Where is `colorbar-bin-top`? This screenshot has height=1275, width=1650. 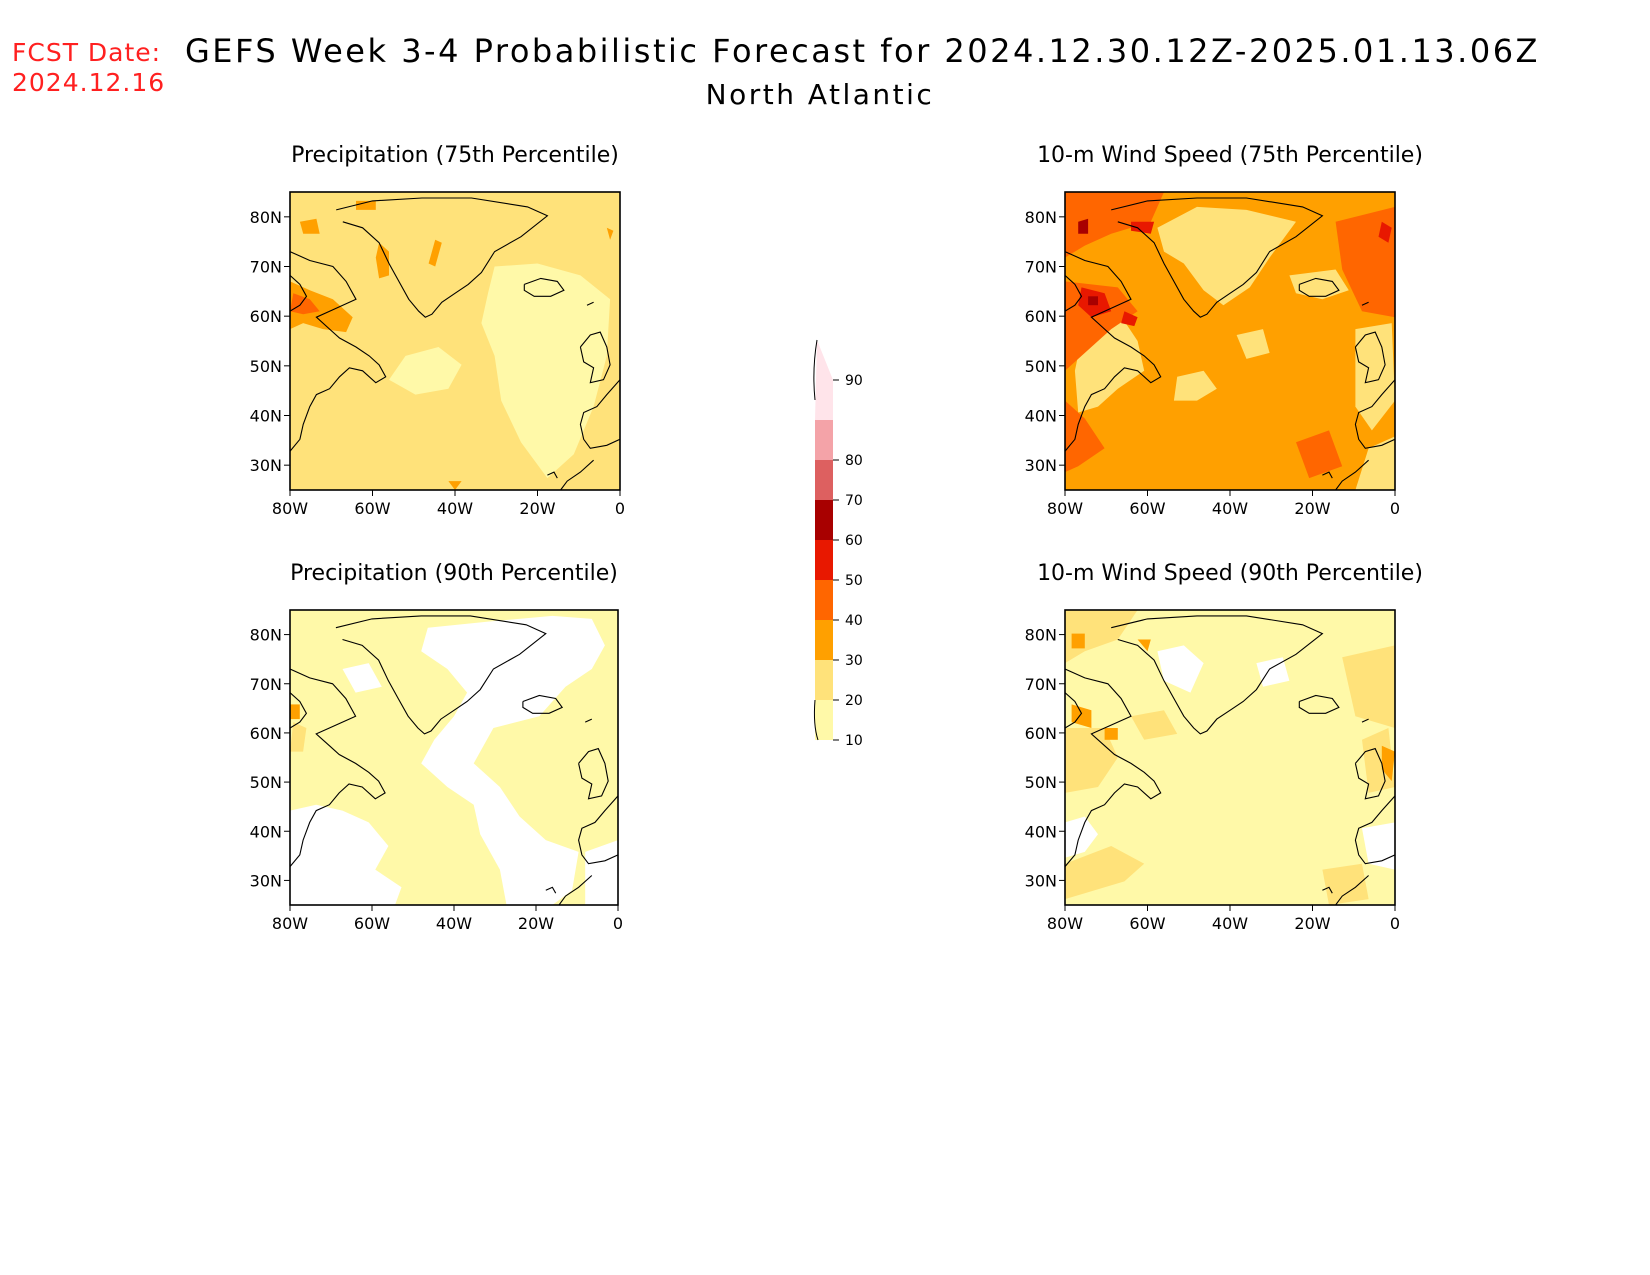 colorbar-bin-top is located at coordinates (824, 380).